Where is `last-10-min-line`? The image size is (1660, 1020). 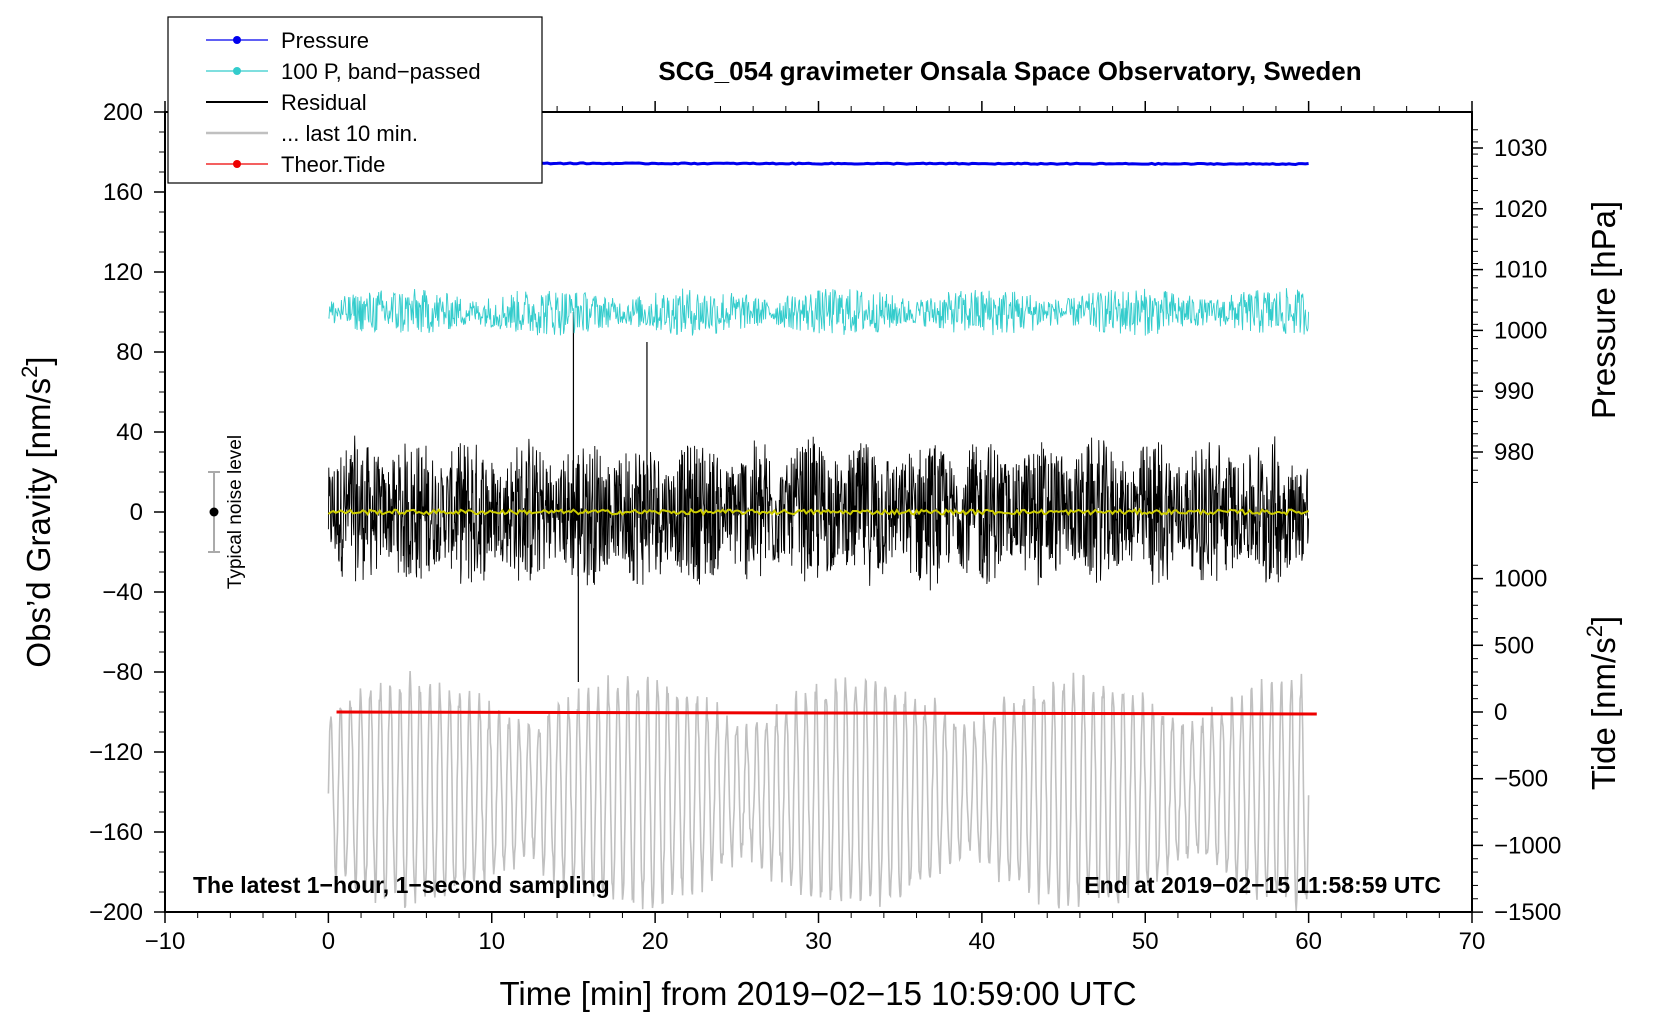
last-10-min-line is located at coordinates (818, 790).